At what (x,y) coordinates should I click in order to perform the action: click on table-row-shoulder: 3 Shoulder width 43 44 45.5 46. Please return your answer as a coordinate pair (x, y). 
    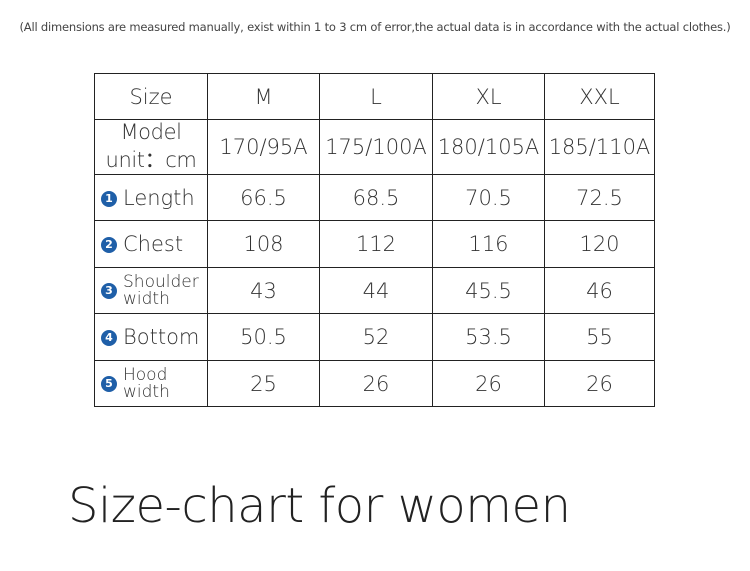
    Looking at the image, I should click on (374, 290).